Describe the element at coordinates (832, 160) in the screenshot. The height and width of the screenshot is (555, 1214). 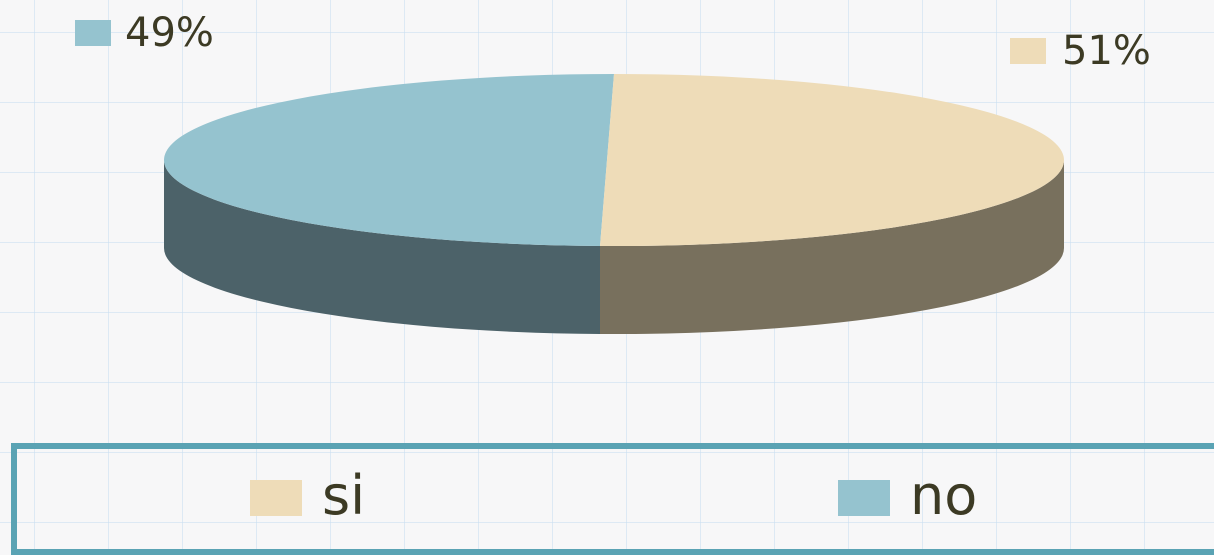
I see `pie-slice-si` at that location.